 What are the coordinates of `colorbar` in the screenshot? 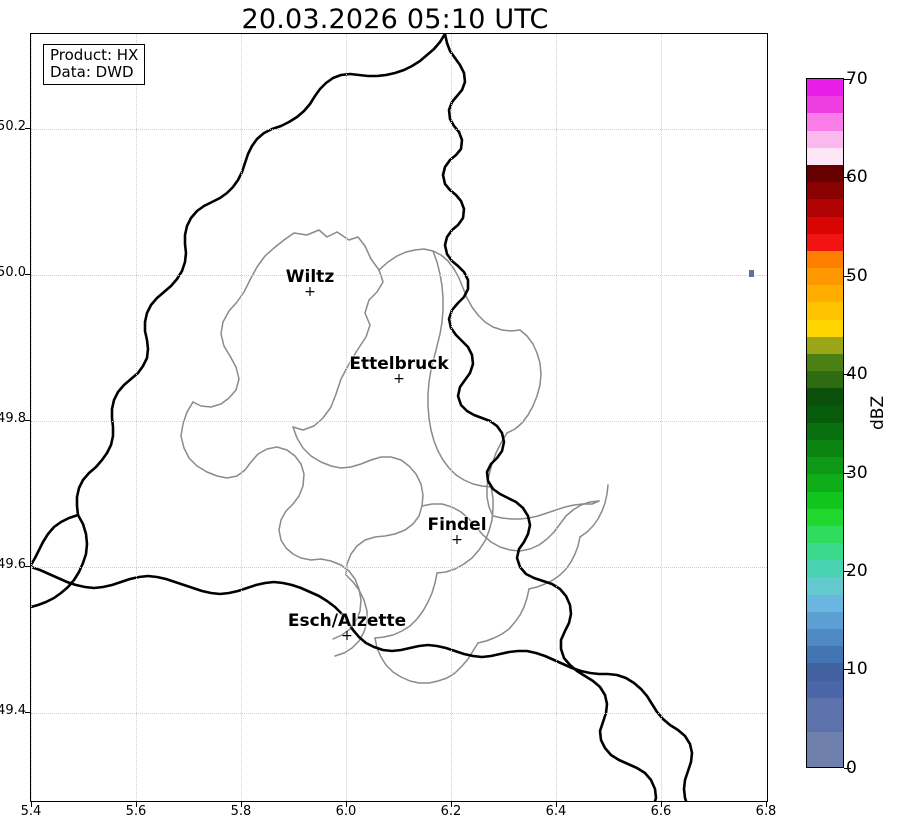 It's located at (825, 423).